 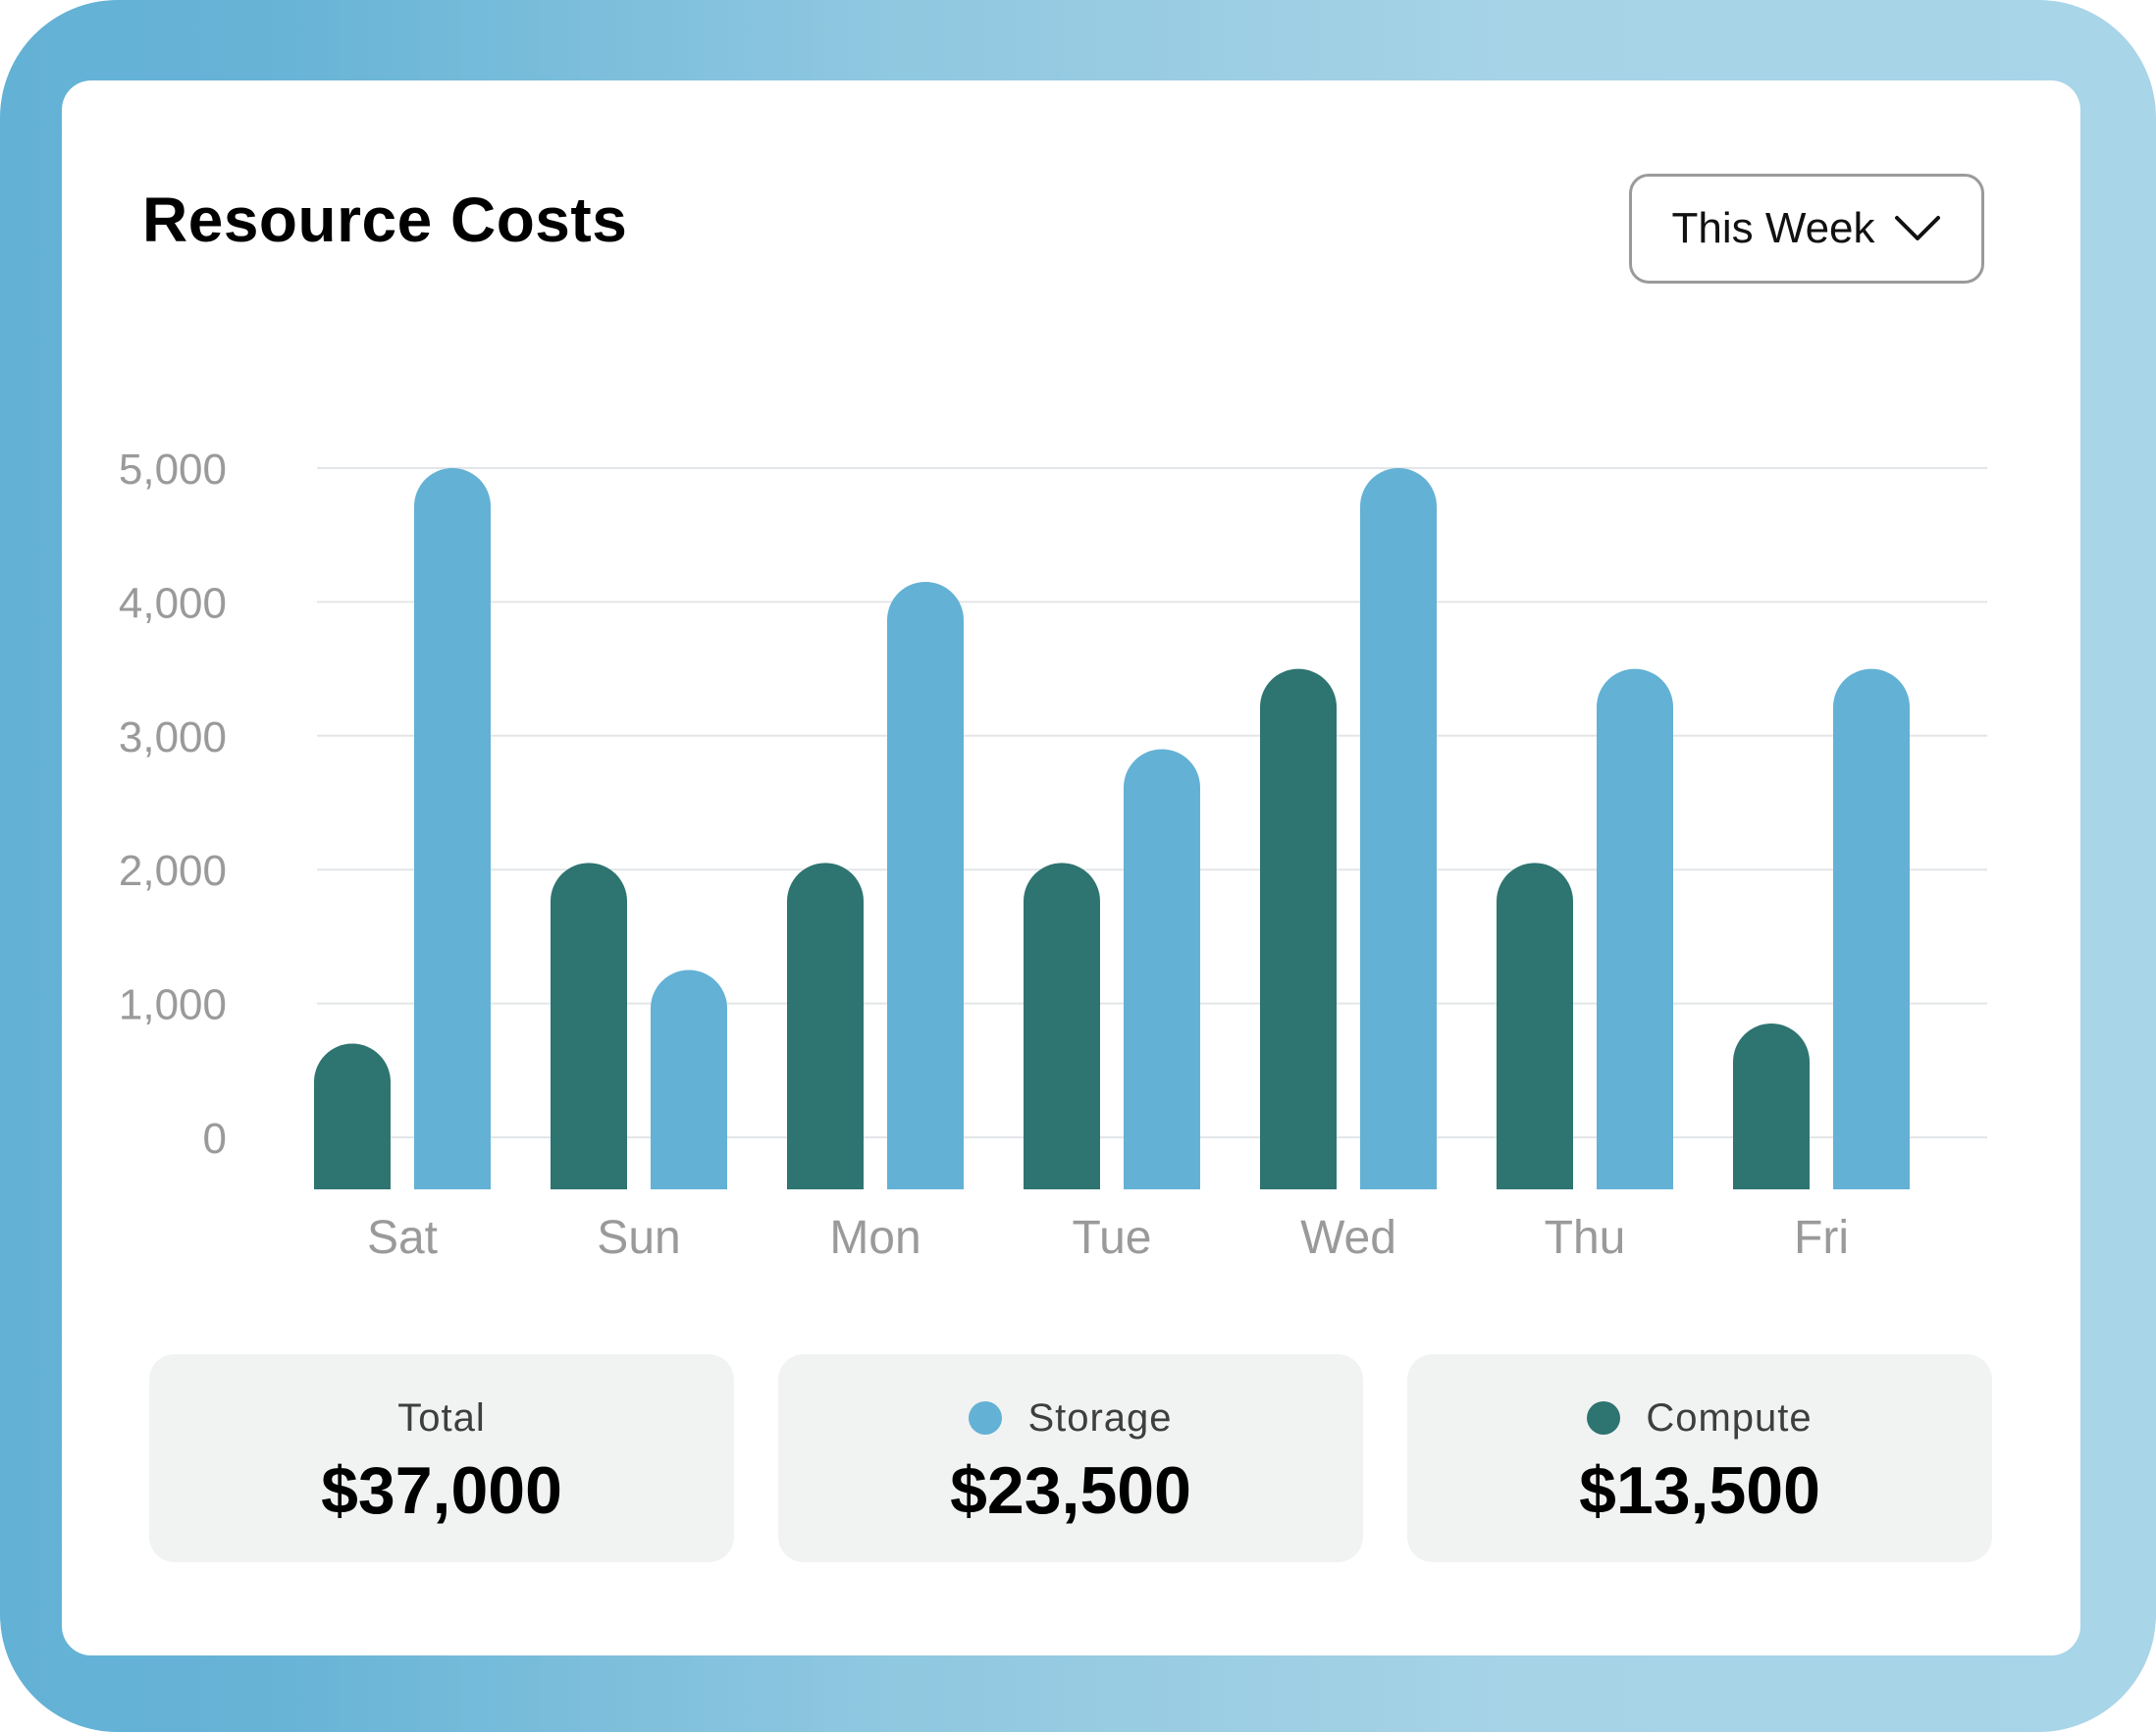 What do you see at coordinates (1062, 1026) in the screenshot?
I see `bar-compute-tue` at bounding box center [1062, 1026].